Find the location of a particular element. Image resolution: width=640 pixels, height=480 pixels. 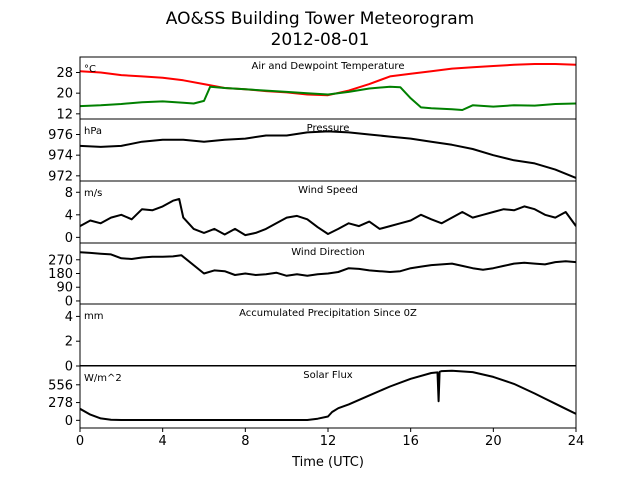

y-tick-label: 20 is located at coordinates (64, 94).